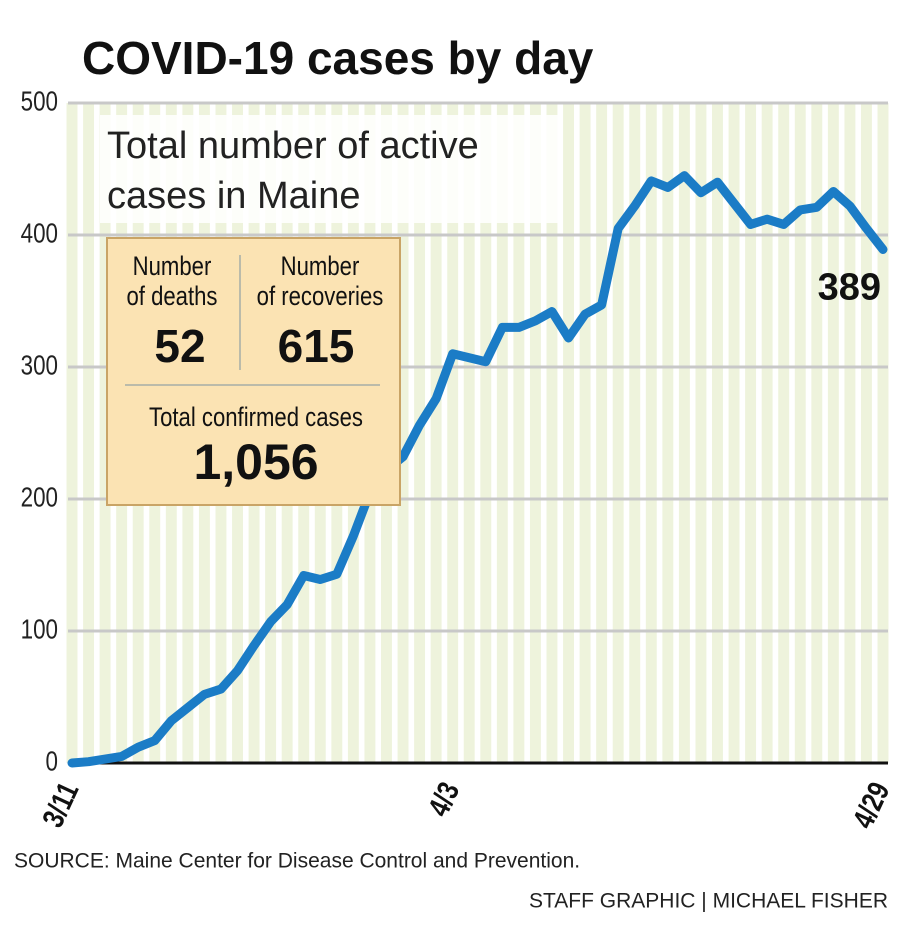 This screenshot has width=912, height=932. What do you see at coordinates (338, 58) in the screenshot?
I see `chart-title: COVID-19 cases by day` at bounding box center [338, 58].